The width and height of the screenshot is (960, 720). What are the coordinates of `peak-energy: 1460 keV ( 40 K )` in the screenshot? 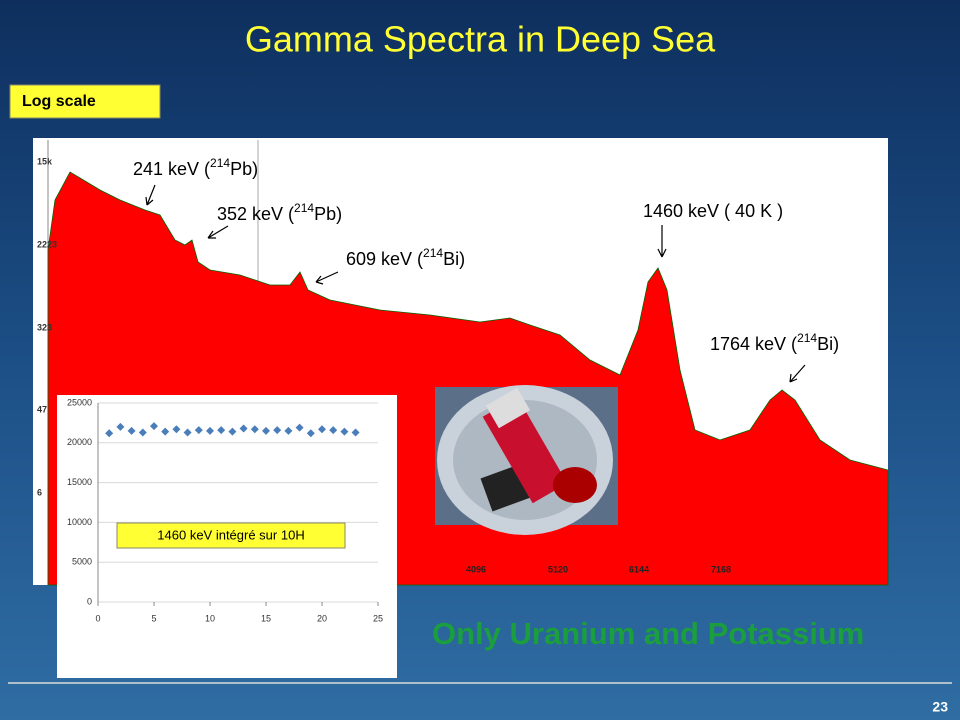 It's located at (713, 211).